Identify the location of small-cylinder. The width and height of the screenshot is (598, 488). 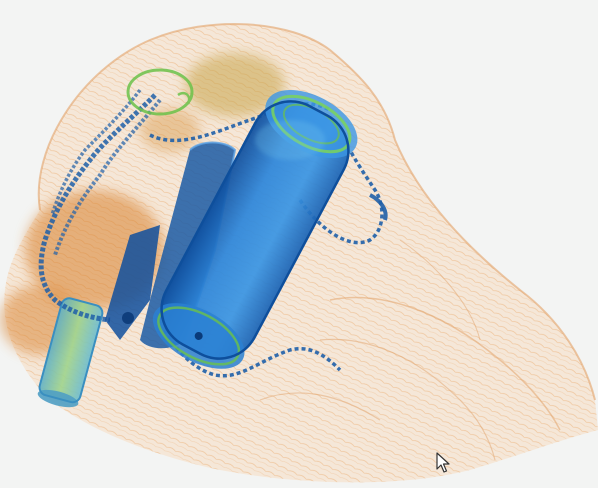
(70, 352).